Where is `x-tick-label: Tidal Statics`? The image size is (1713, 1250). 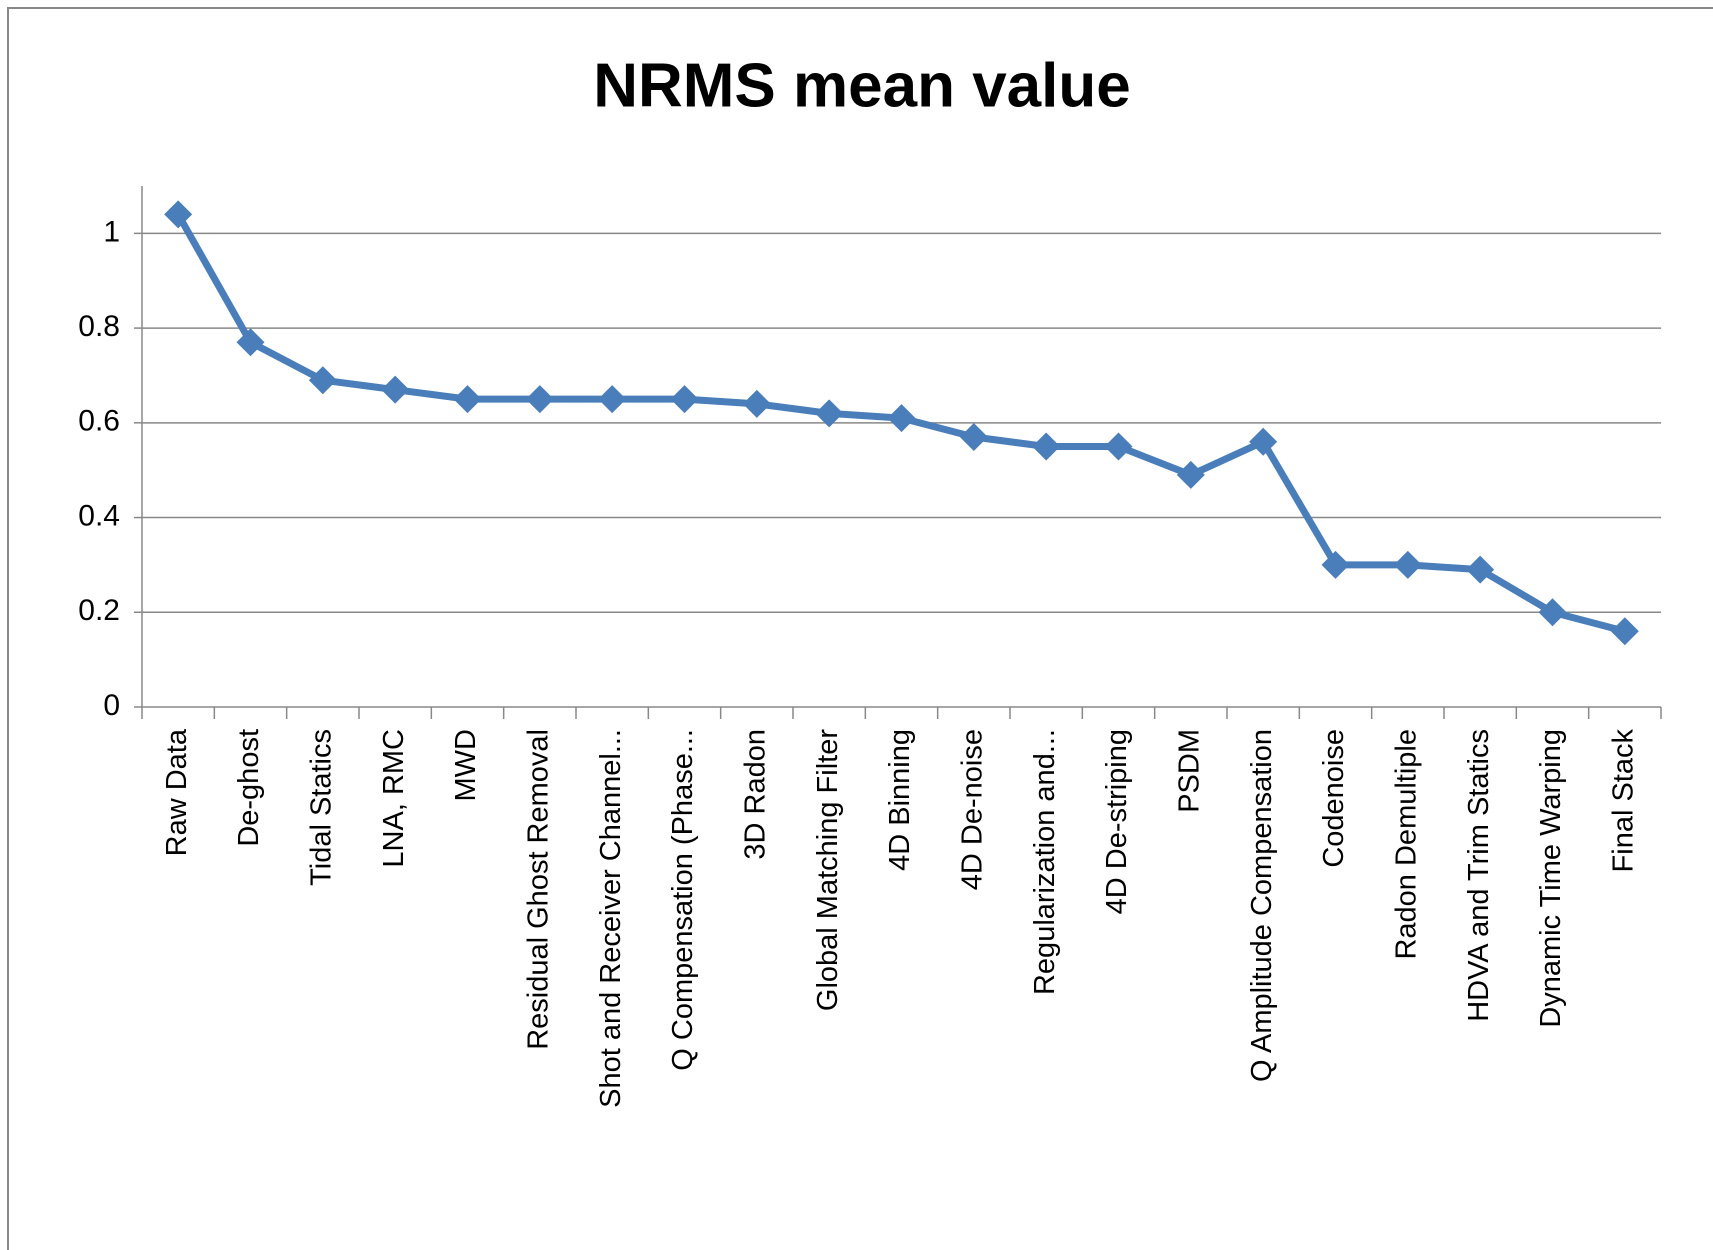 x-tick-label: Tidal Statics is located at coordinates (321, 807).